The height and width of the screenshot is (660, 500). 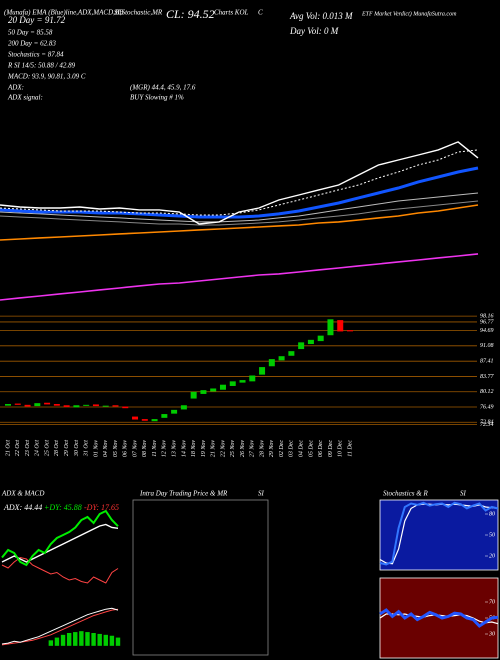 I want to click on x-tick-label: 22 Oct, so click(x=18, y=448).